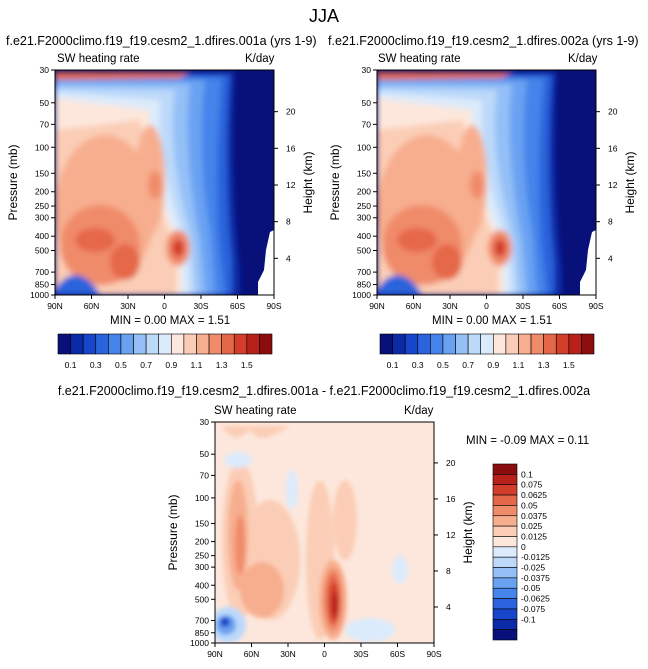 This screenshot has width=648, height=669. Describe the element at coordinates (324, 654) in the screenshot. I see `x-tick-label: 0` at that location.